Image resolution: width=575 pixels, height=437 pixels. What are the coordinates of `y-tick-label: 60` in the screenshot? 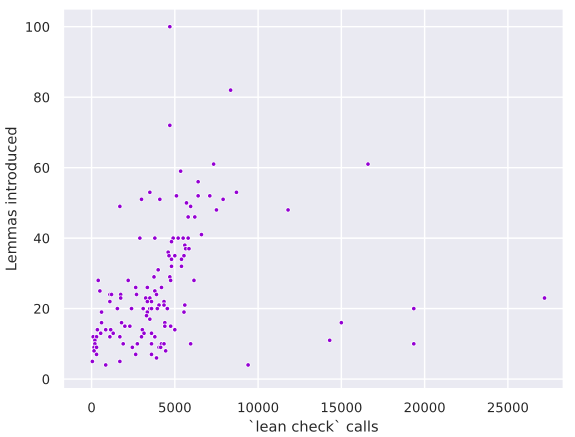 It's located at (42, 167).